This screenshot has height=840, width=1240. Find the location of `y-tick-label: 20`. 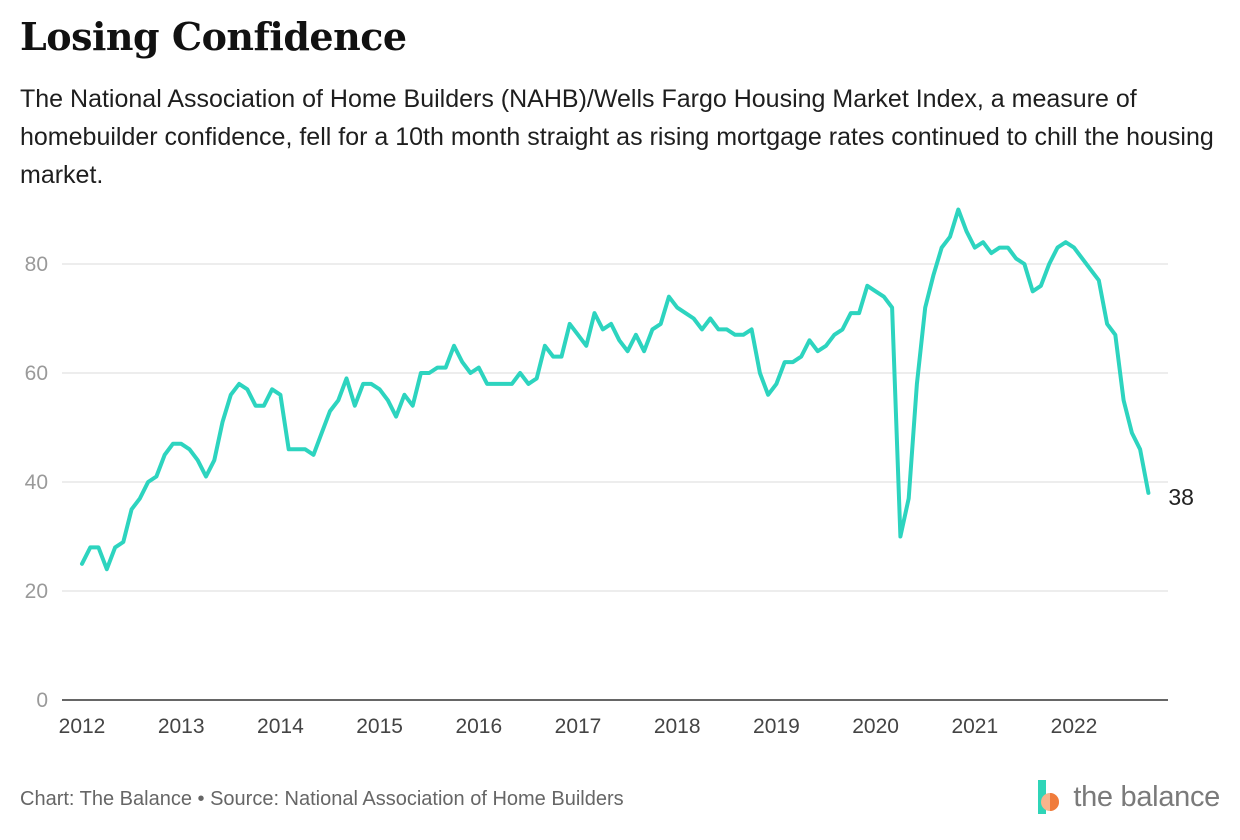

y-tick-label: 20 is located at coordinates (36, 591).